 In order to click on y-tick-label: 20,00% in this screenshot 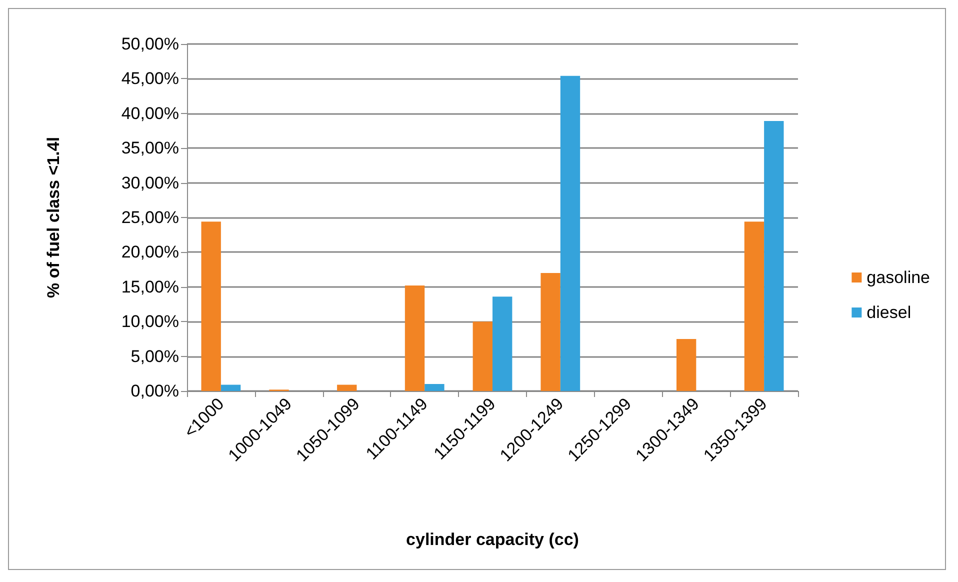, I will do `click(150, 252)`.